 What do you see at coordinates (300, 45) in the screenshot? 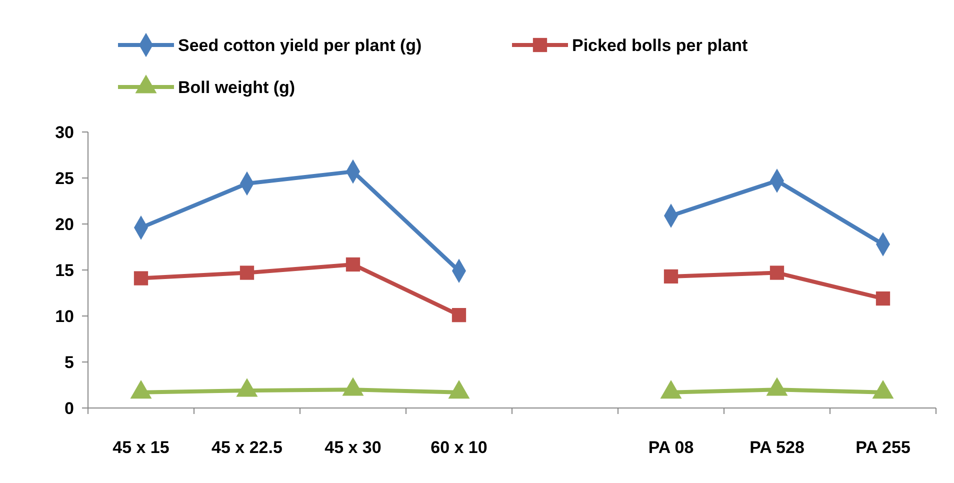
I see `legend-label: Seed cotton yield per plant (g)` at bounding box center [300, 45].